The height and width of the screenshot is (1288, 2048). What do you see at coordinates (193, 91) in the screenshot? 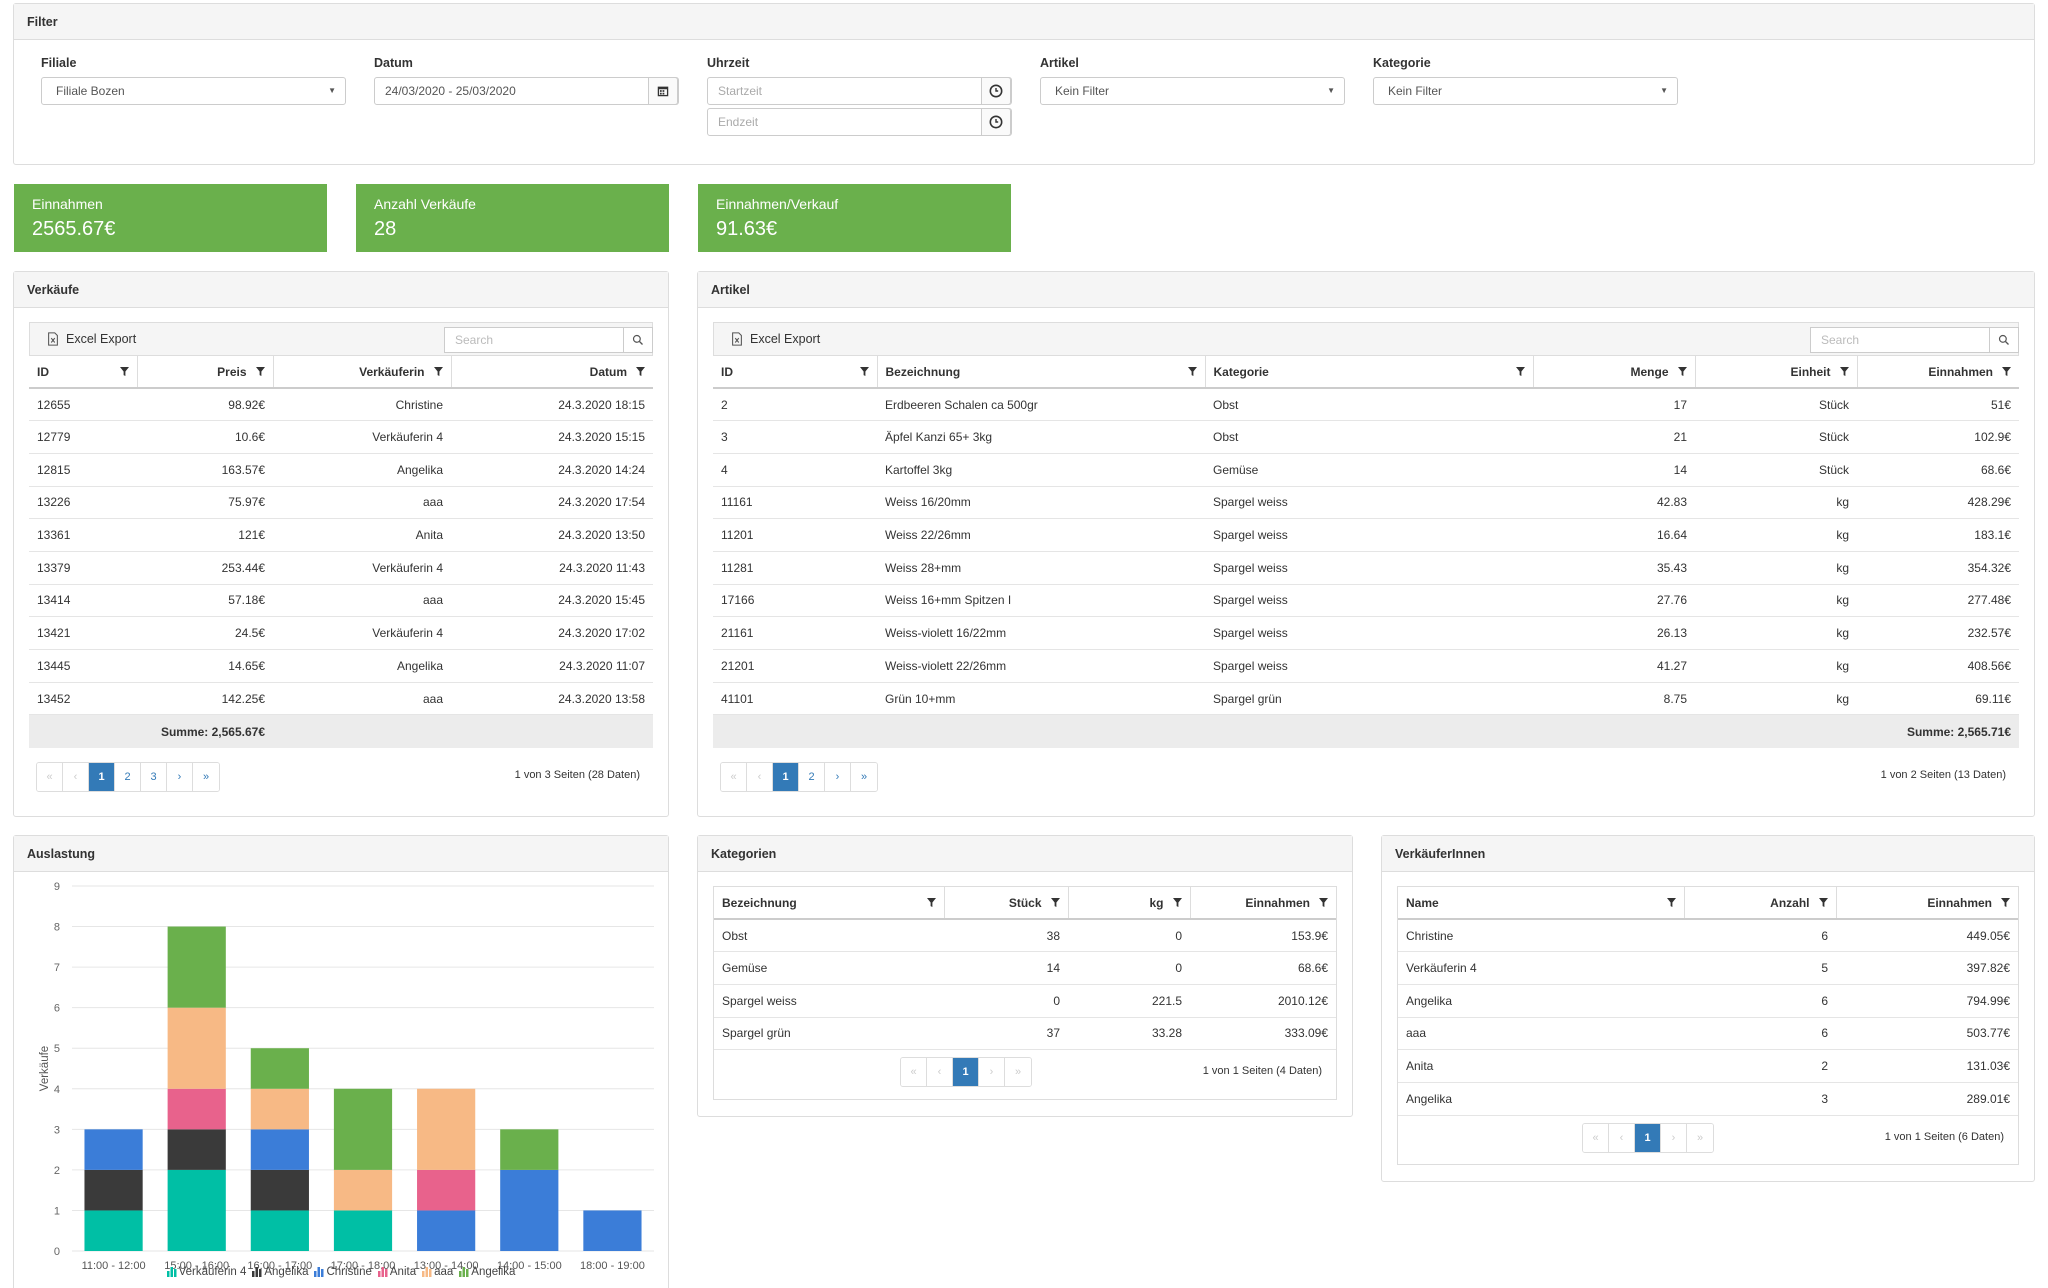
I see `filiale-select: Filiale Bozen ▼` at bounding box center [193, 91].